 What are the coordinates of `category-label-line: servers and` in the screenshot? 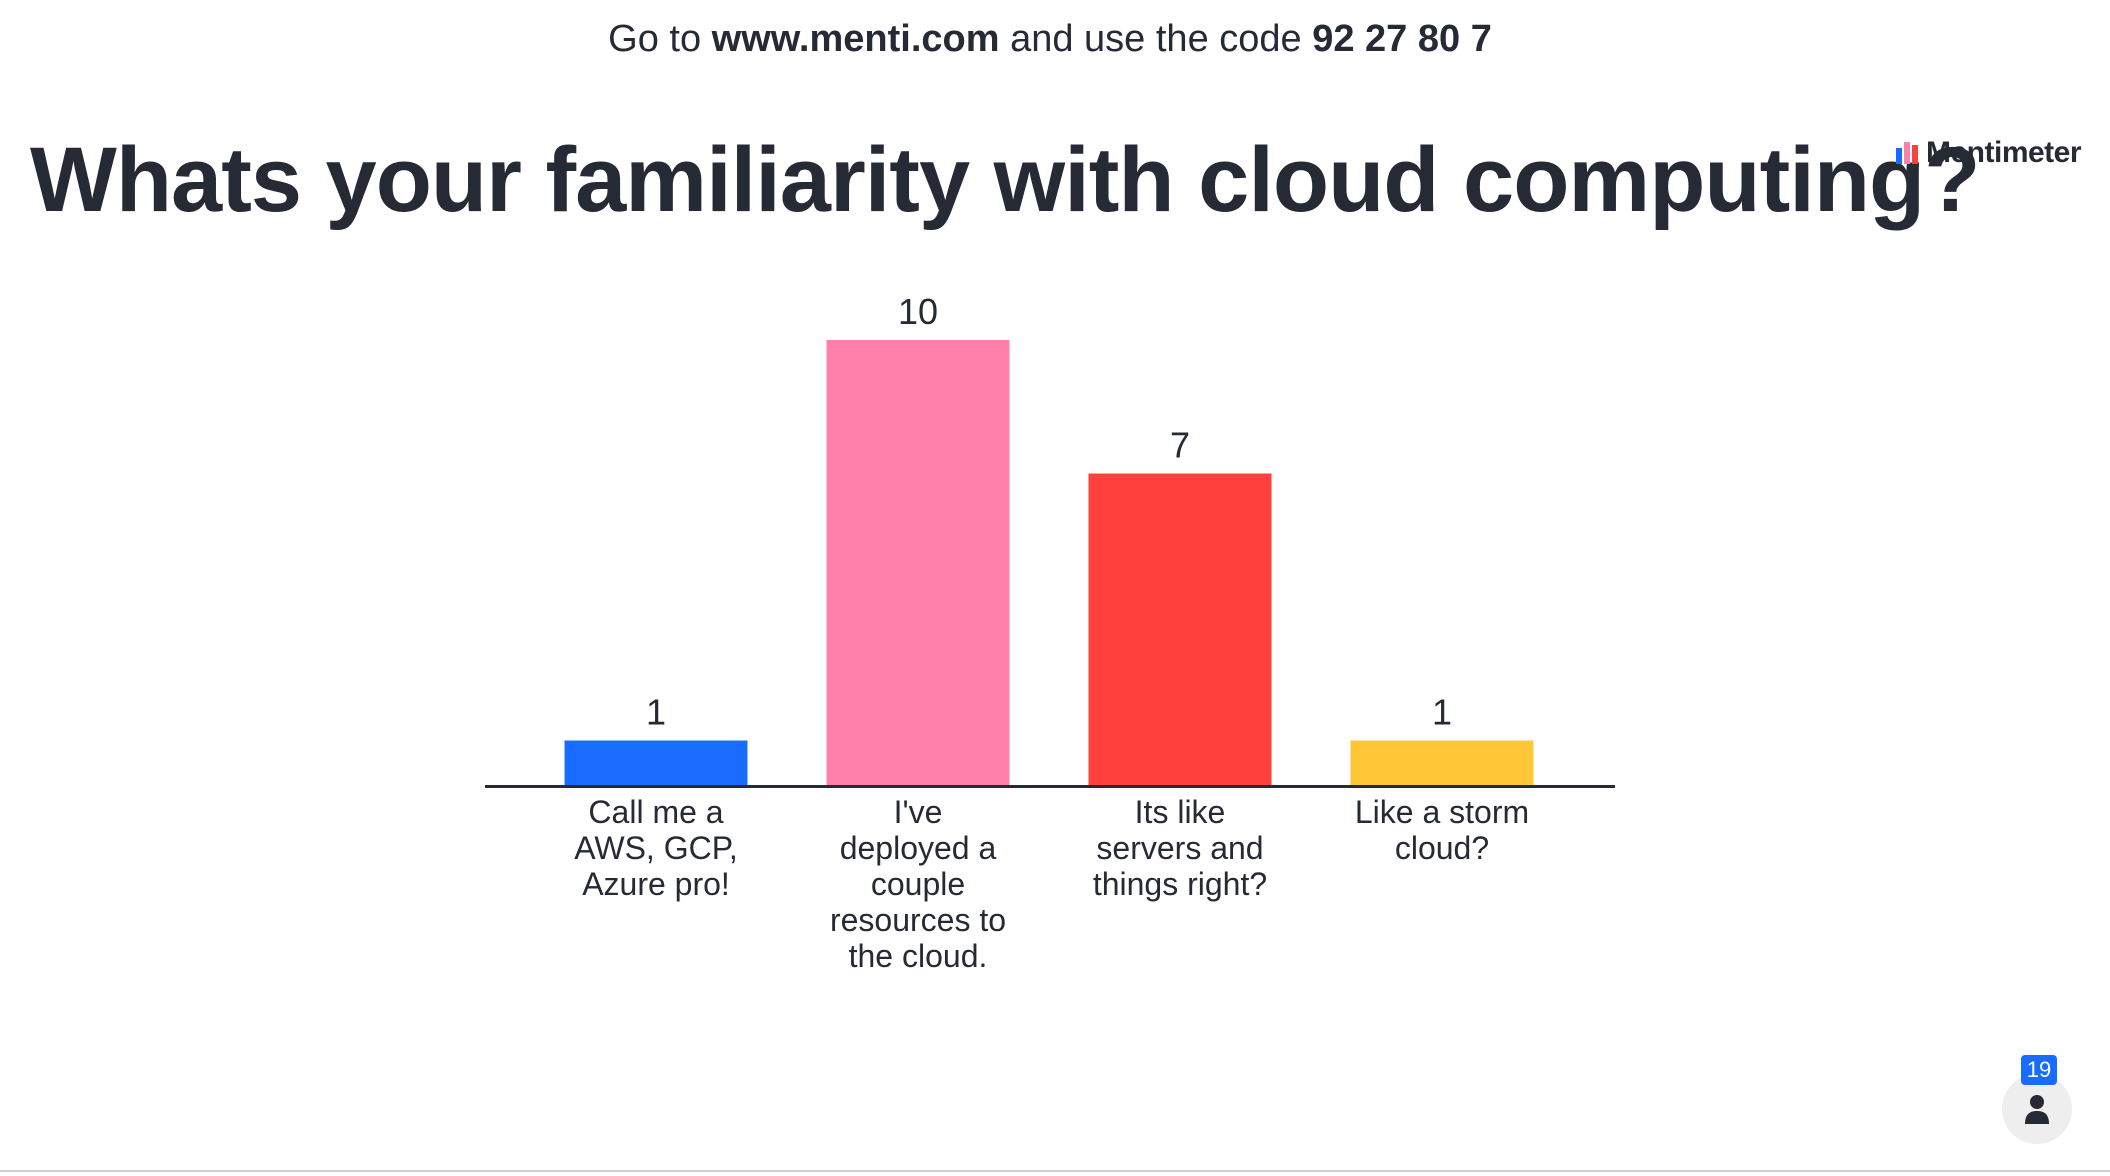 It's located at (1179, 848).